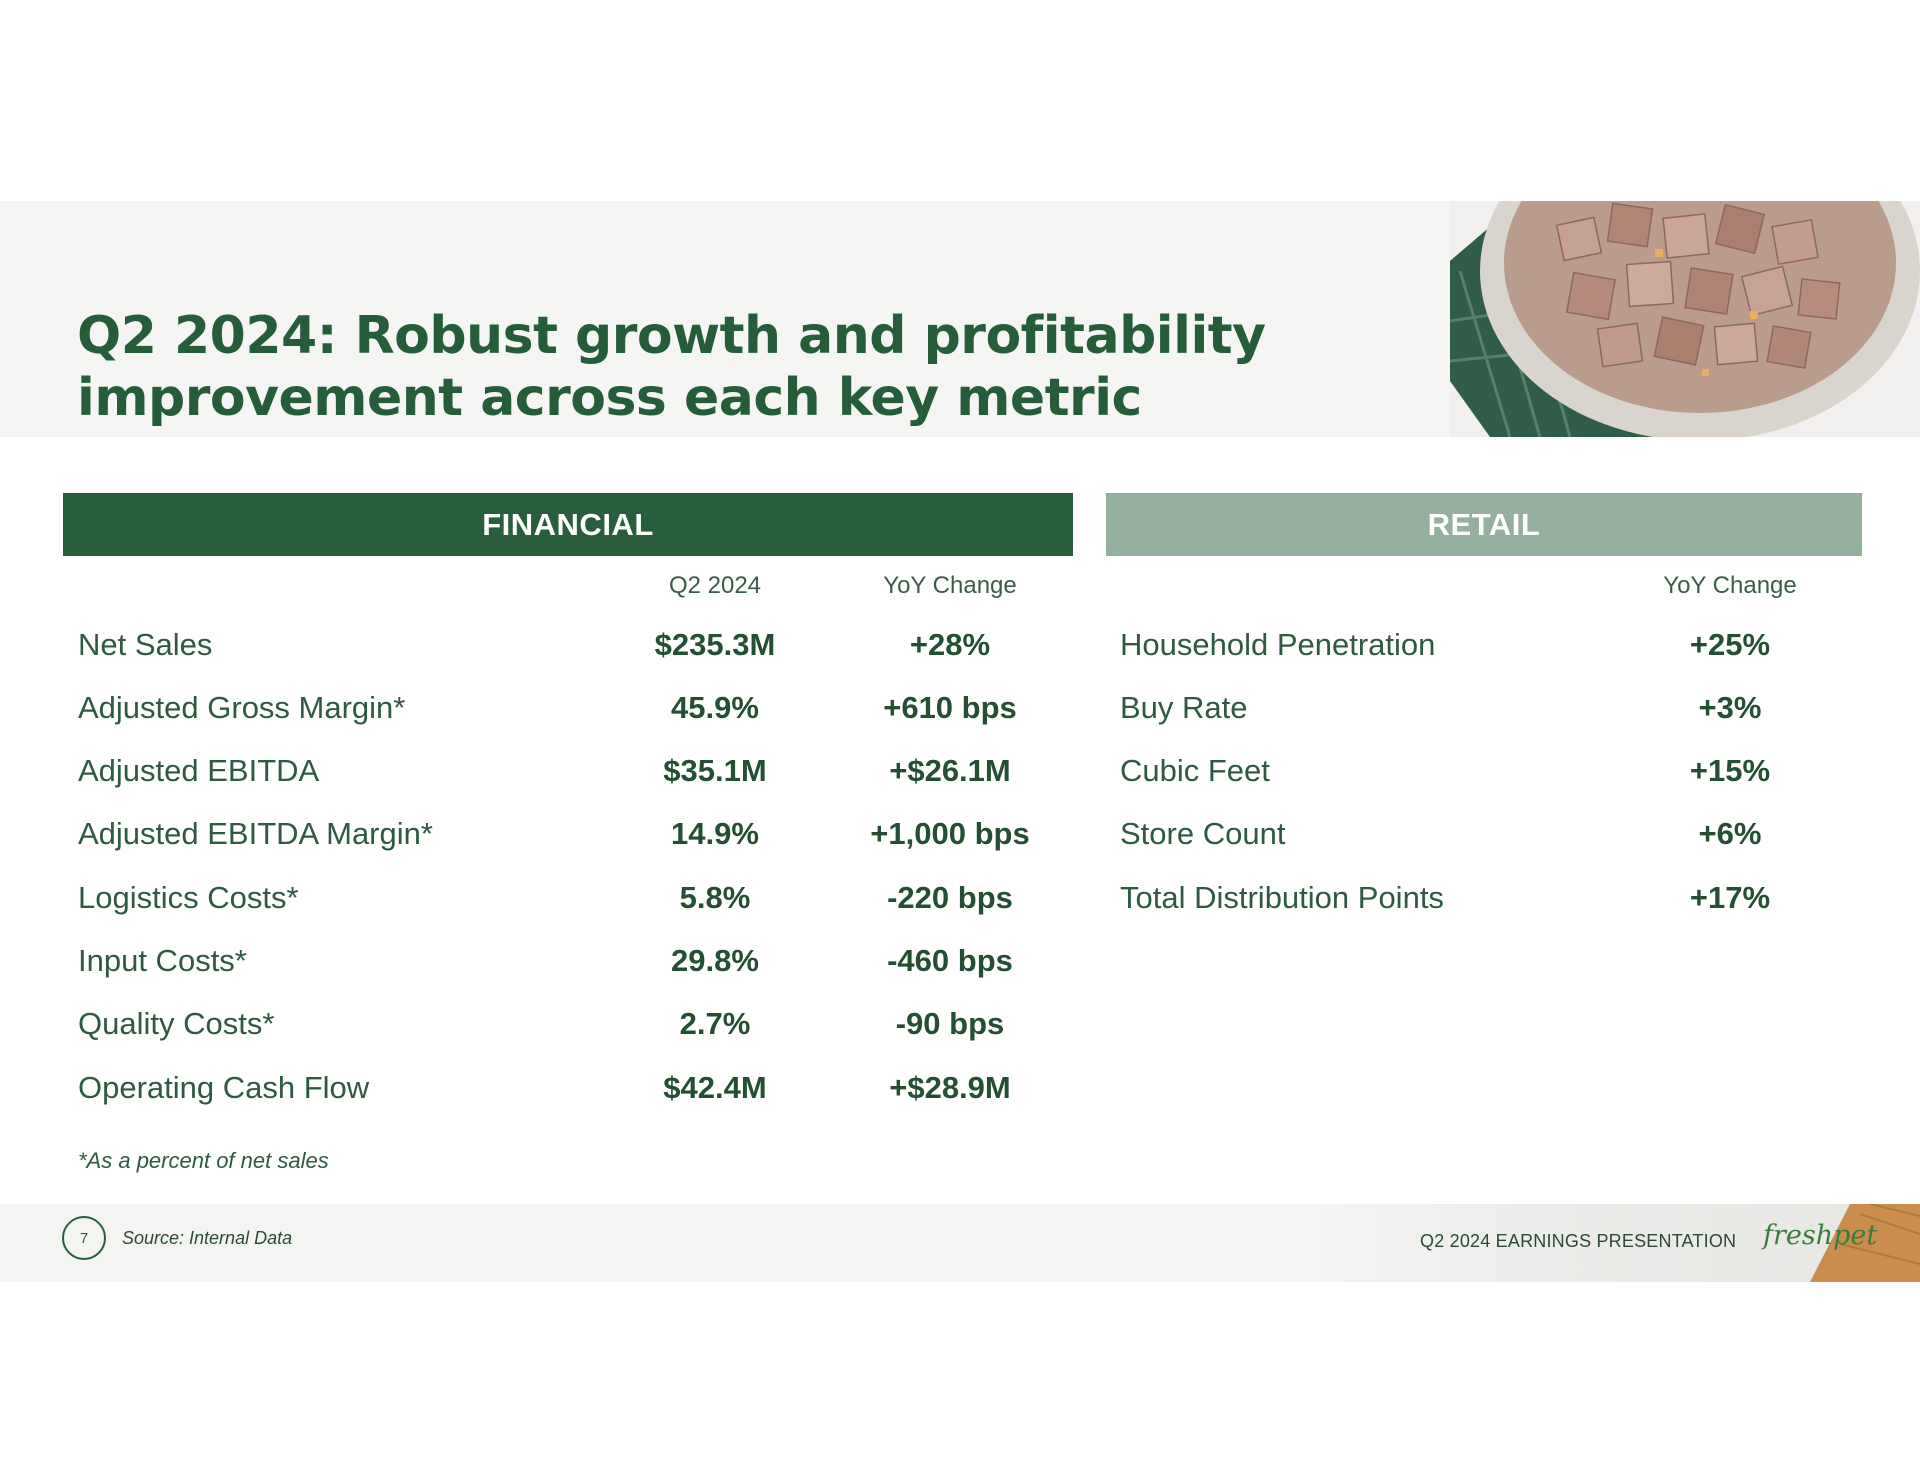 This screenshot has width=1920, height=1484. I want to click on row-change: -460 bps, so click(950, 960).